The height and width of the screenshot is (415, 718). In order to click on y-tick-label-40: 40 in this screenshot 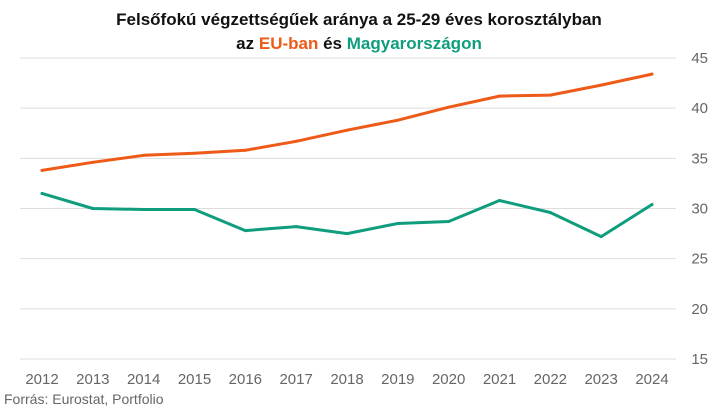, I will do `click(699, 108)`.